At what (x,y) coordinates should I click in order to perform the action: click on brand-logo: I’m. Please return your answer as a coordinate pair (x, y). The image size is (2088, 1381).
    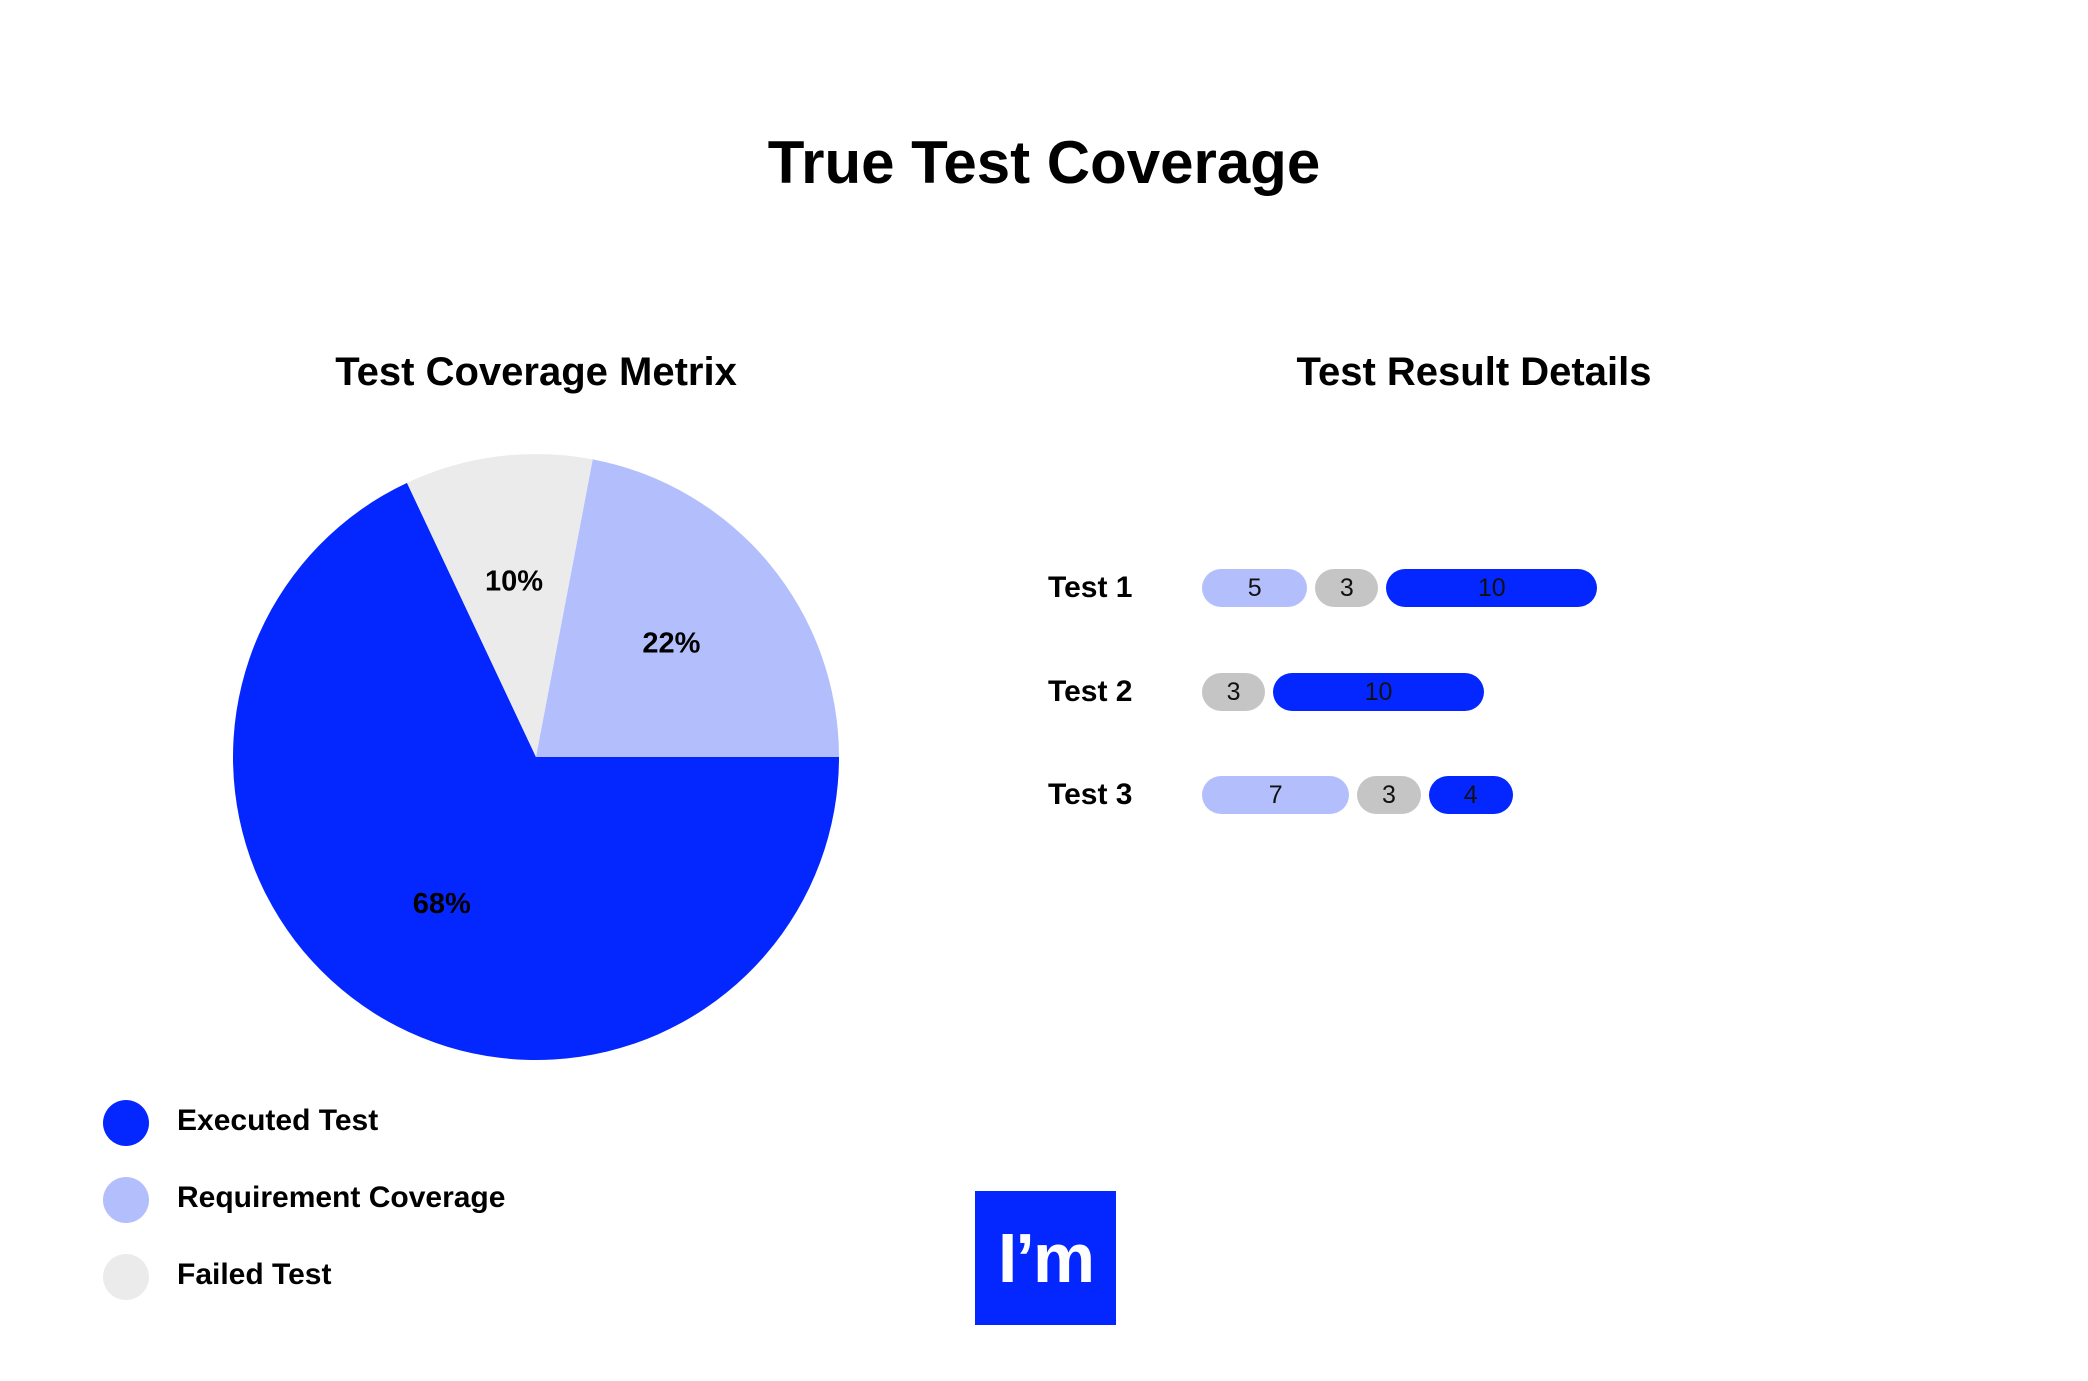
    Looking at the image, I should click on (1045, 1258).